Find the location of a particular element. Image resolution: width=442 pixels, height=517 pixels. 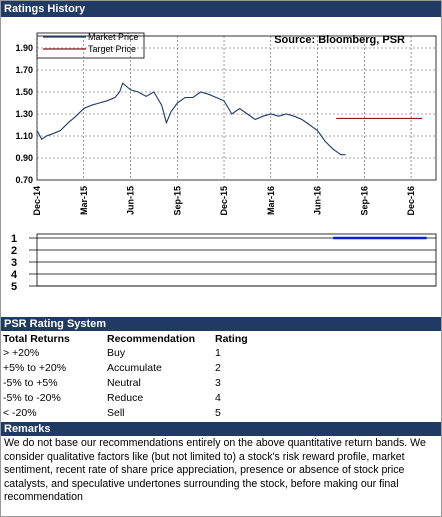

table-cell: -5% to +5% is located at coordinates (30, 383).